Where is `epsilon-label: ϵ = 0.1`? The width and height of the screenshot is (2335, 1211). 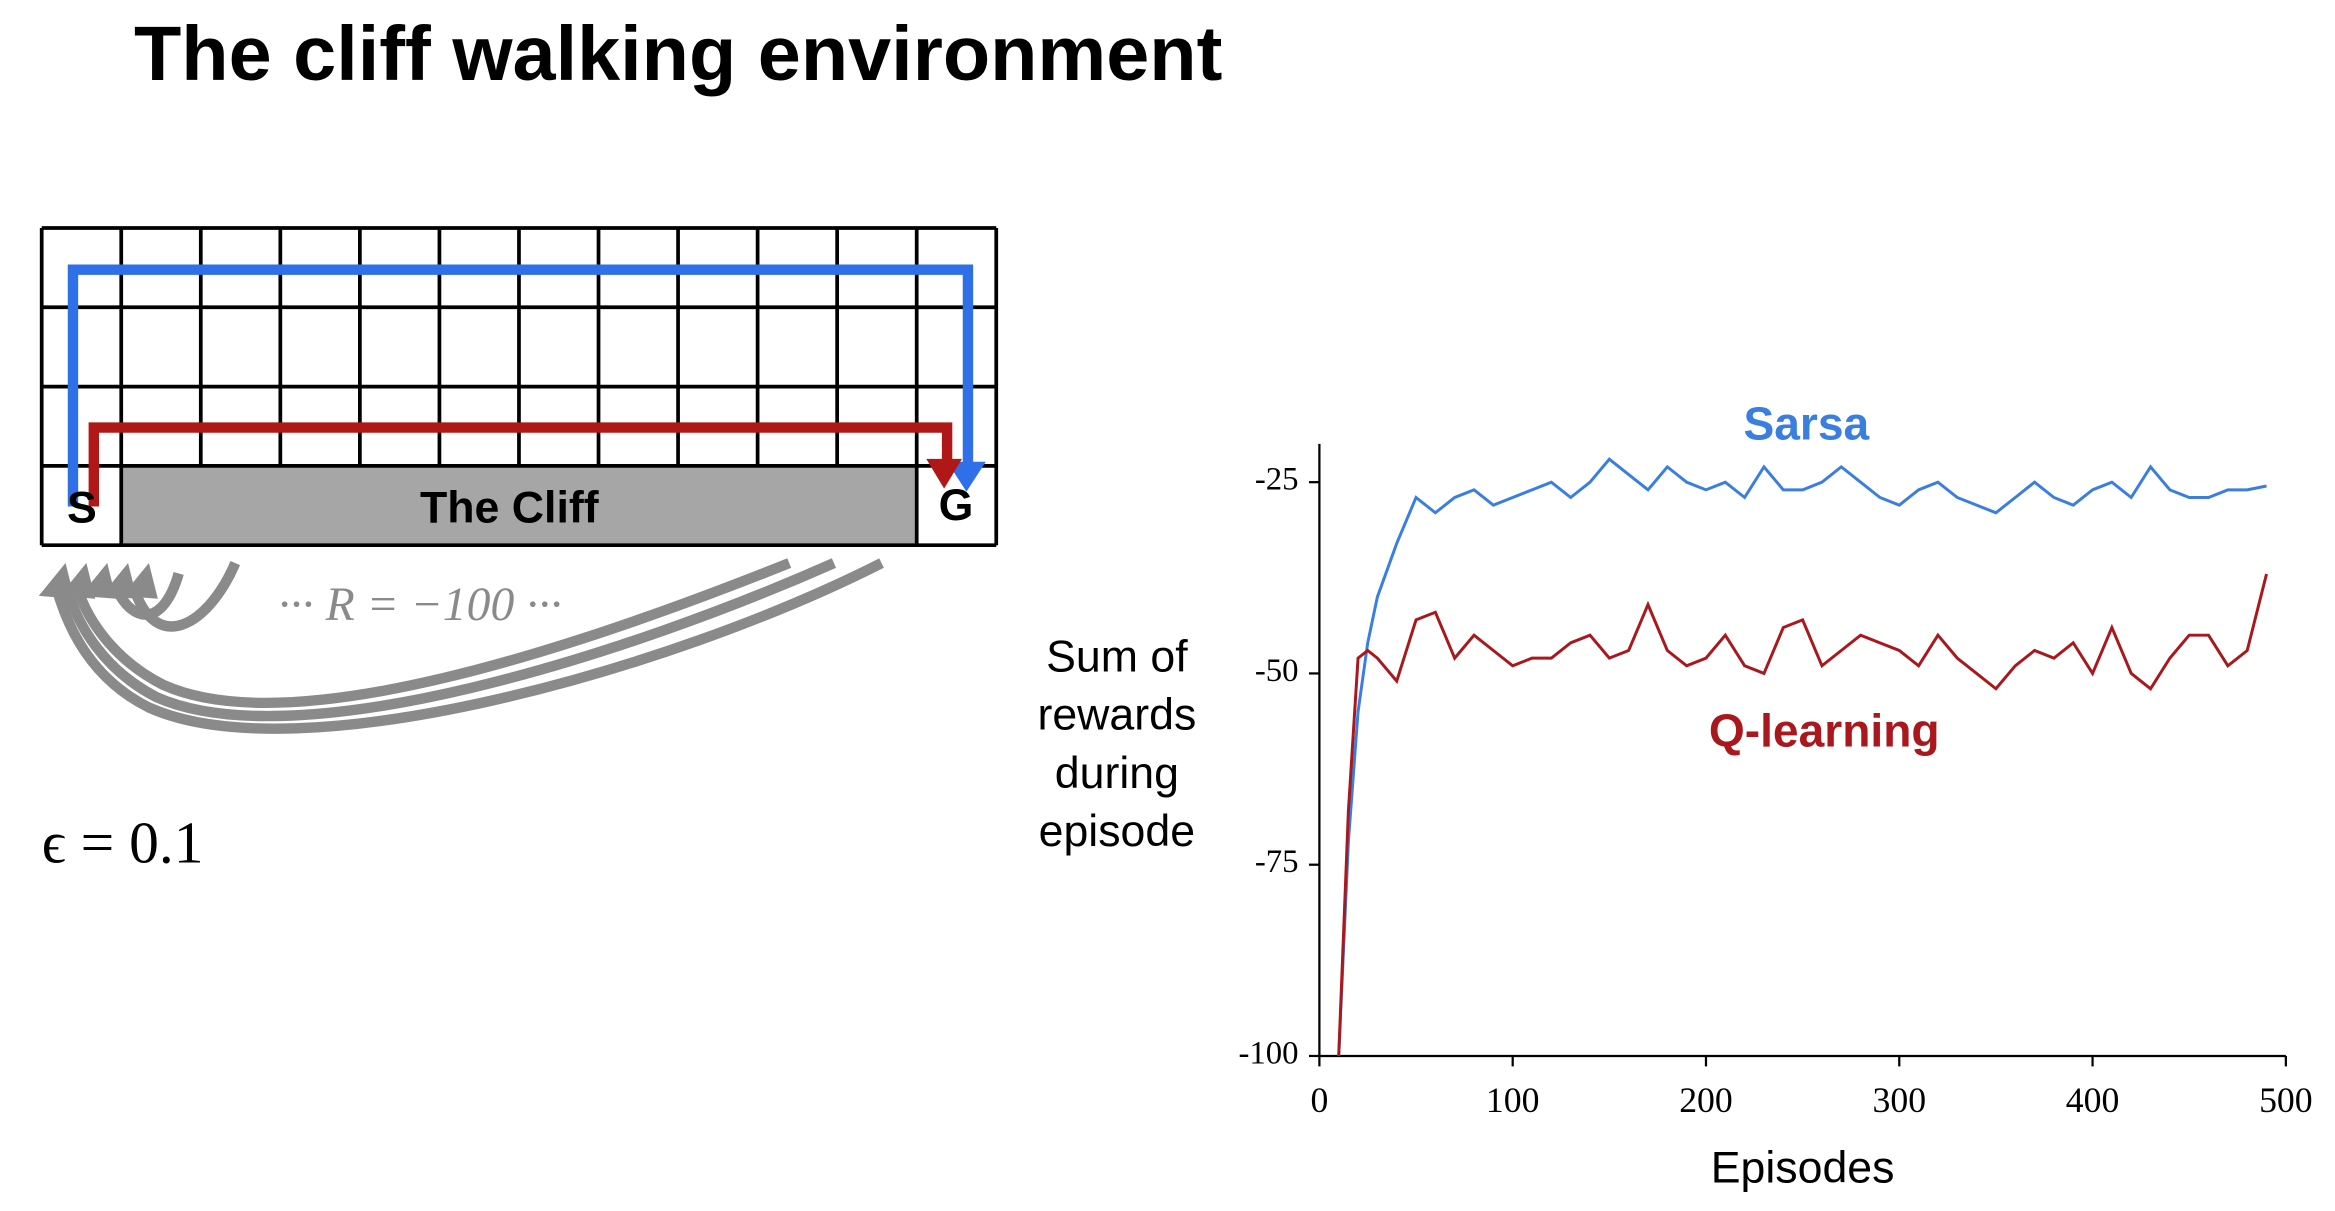
epsilon-label: ϵ = 0.1 is located at coordinates (123, 843).